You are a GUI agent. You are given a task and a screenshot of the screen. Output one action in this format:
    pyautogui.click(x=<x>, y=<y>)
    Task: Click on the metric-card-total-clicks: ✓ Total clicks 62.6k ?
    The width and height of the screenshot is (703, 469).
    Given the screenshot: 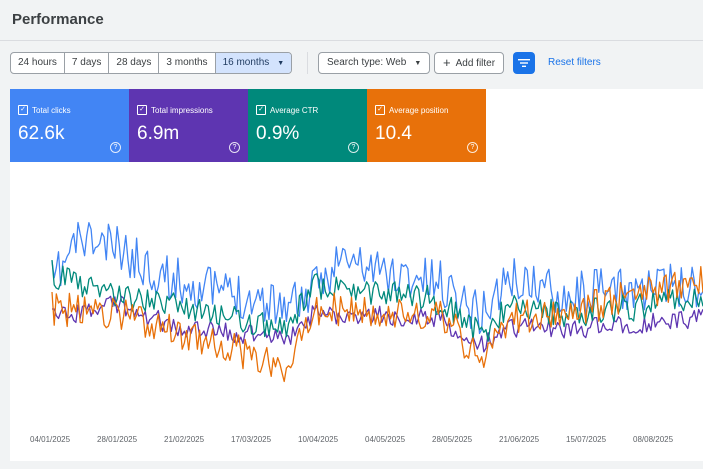 What is the action you would take?
    pyautogui.click(x=69, y=125)
    